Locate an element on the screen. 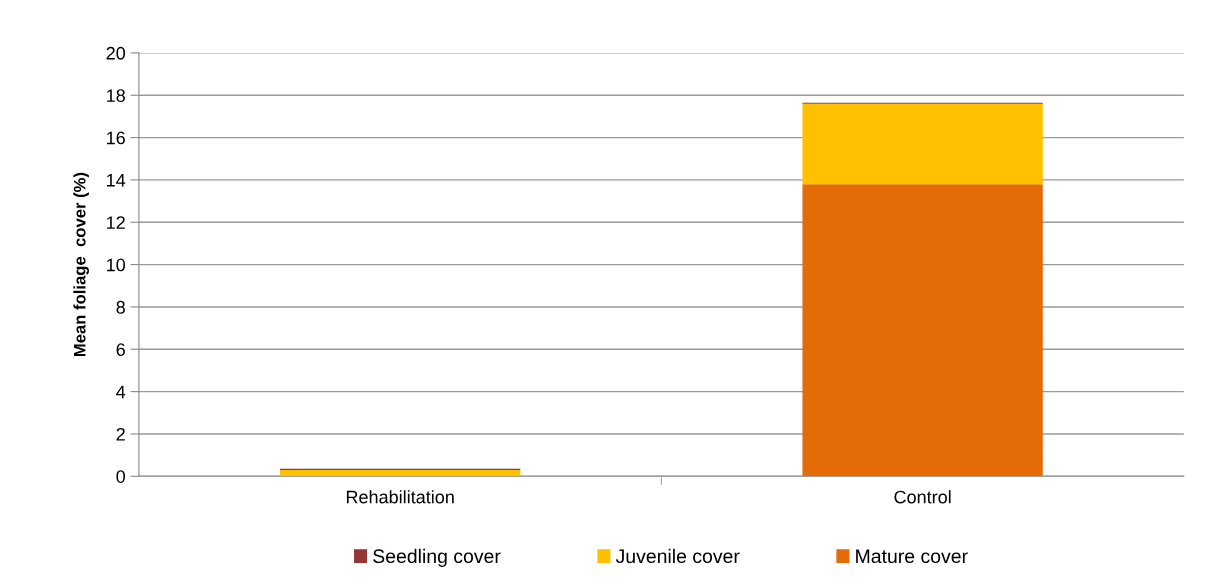 This screenshot has height=588, width=1208. y-axis-title: Mean foliage cover (%) is located at coordinates (81, 264).